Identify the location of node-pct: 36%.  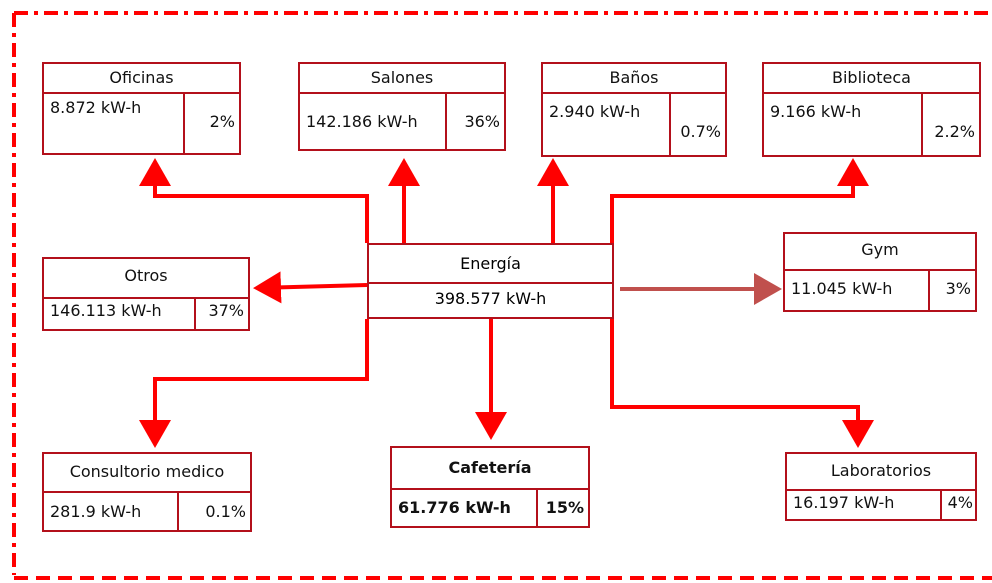
(482, 121).